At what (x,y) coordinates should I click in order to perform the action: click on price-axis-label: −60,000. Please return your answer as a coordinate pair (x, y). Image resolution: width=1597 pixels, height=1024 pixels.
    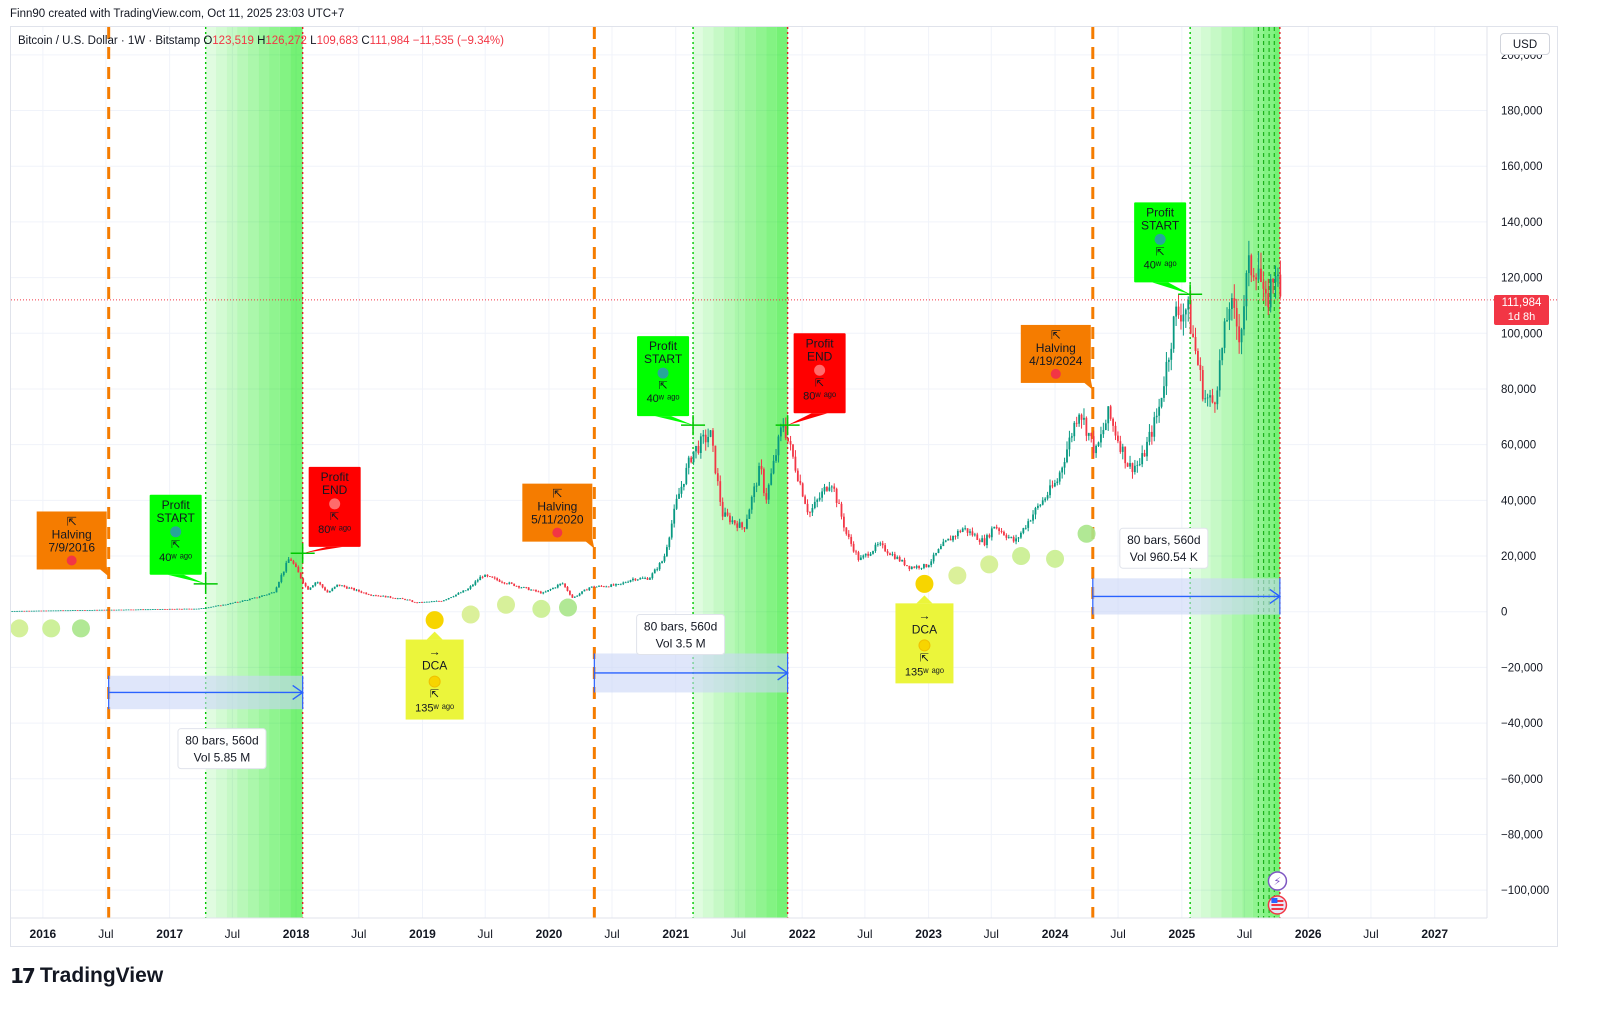
    Looking at the image, I should click on (1522, 780).